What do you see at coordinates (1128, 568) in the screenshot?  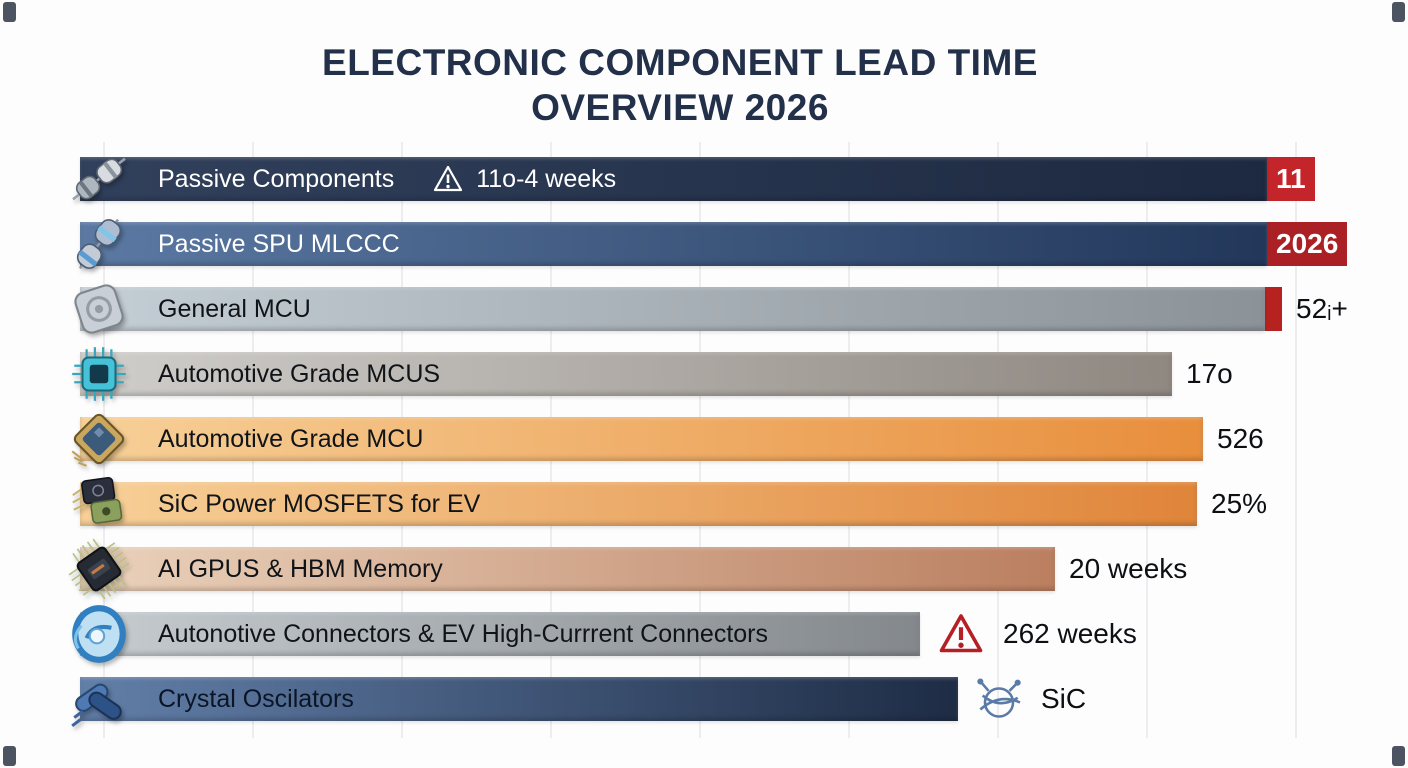 I see `bar-value: 20 weeks` at bounding box center [1128, 568].